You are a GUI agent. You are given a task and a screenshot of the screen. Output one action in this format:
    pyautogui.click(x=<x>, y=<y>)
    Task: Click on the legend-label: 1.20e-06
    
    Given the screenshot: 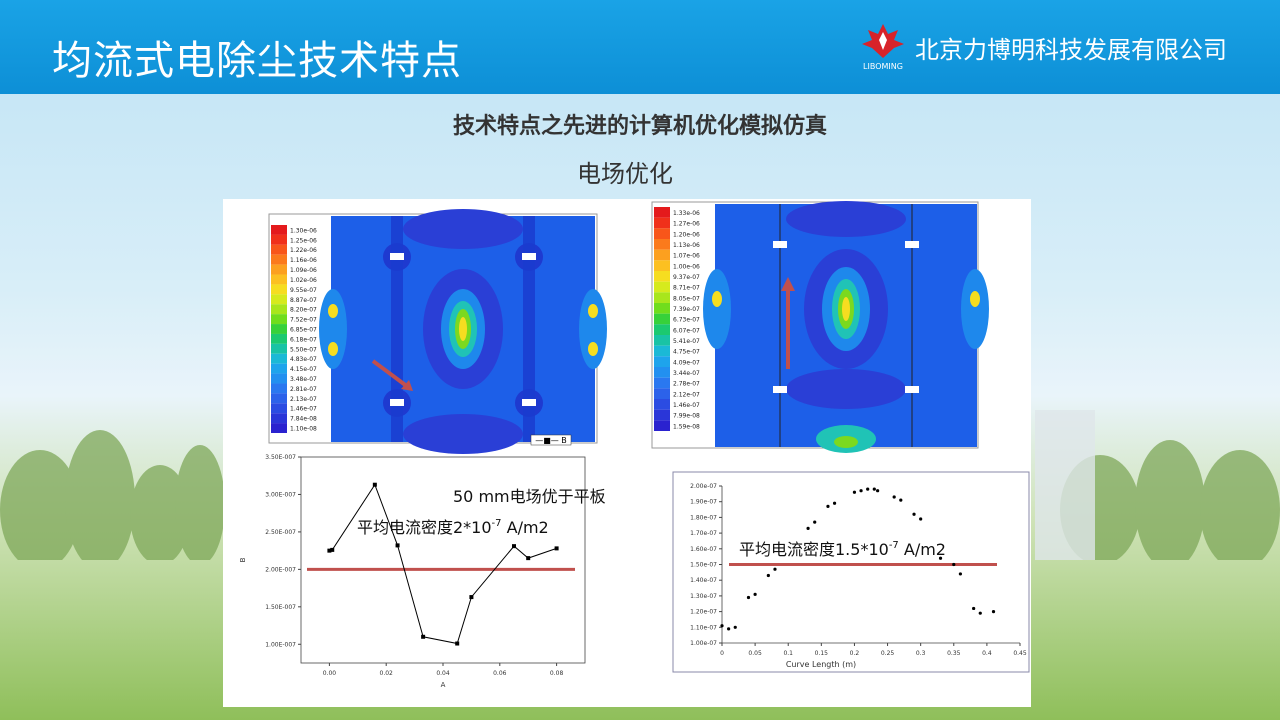 What is the action you would take?
    pyautogui.click(x=686, y=234)
    